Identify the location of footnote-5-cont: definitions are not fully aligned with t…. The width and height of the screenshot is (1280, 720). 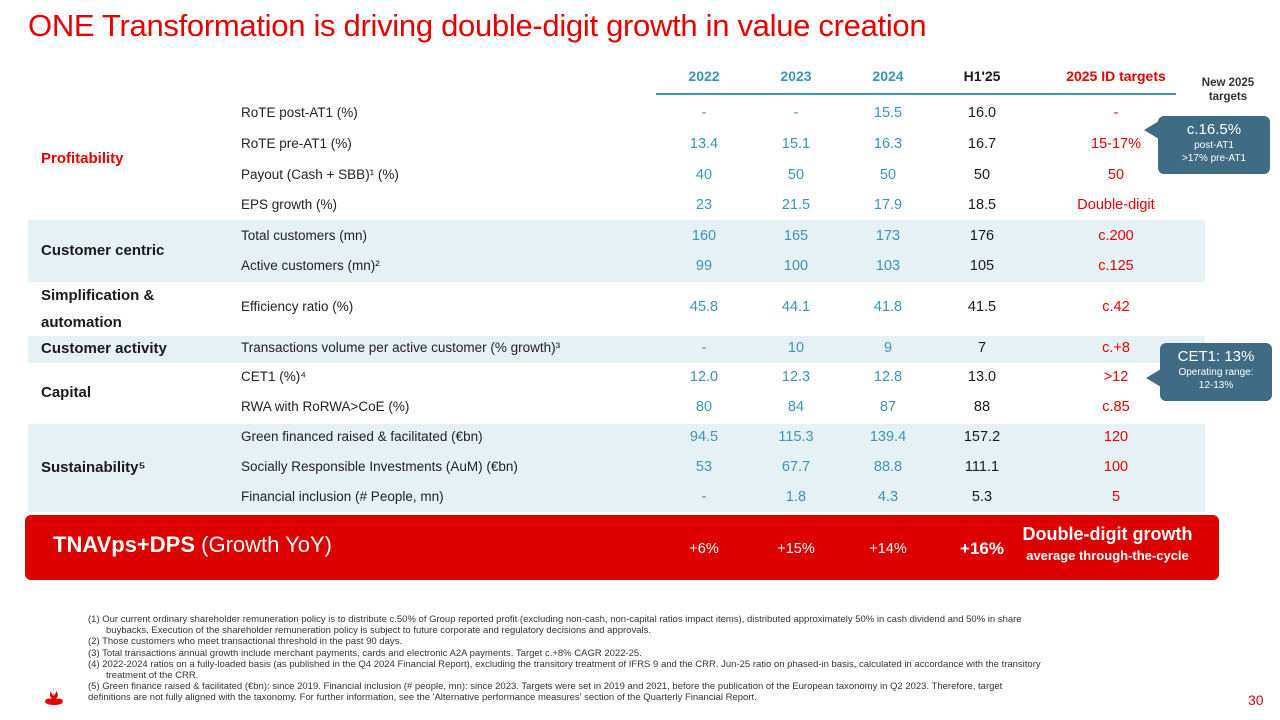
(422, 698).